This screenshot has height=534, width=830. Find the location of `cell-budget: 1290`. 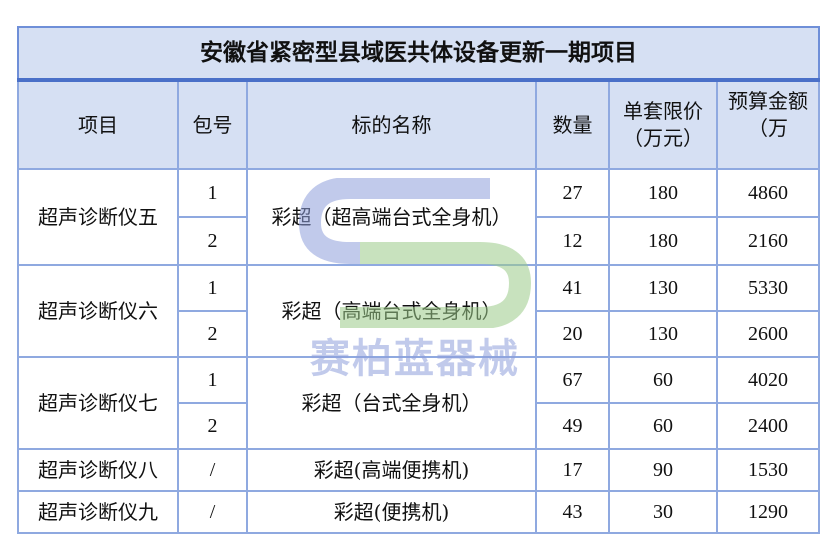

cell-budget: 1290 is located at coordinates (768, 512).